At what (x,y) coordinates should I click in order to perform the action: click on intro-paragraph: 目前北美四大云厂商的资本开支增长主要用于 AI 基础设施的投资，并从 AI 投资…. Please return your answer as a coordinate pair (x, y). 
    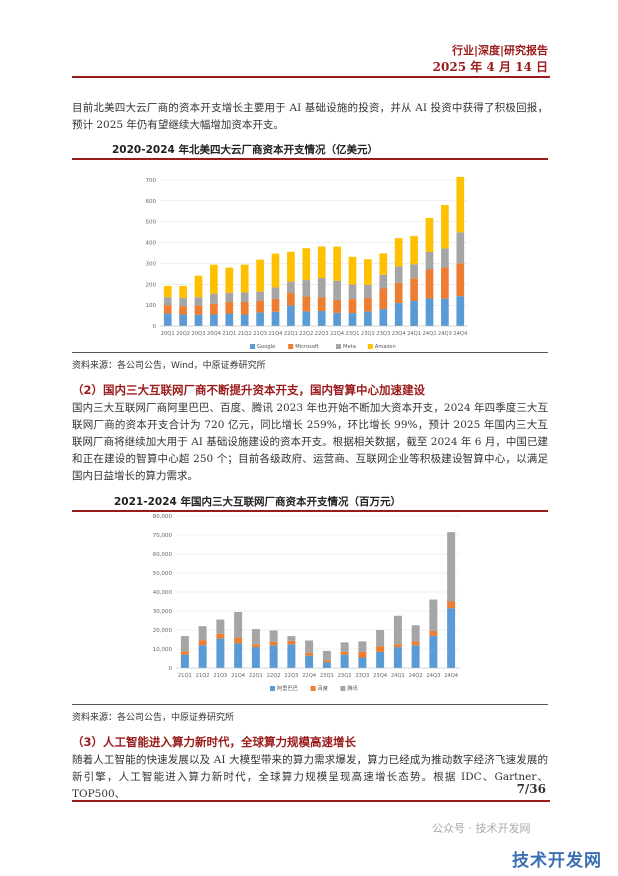
    Looking at the image, I should click on (310, 116).